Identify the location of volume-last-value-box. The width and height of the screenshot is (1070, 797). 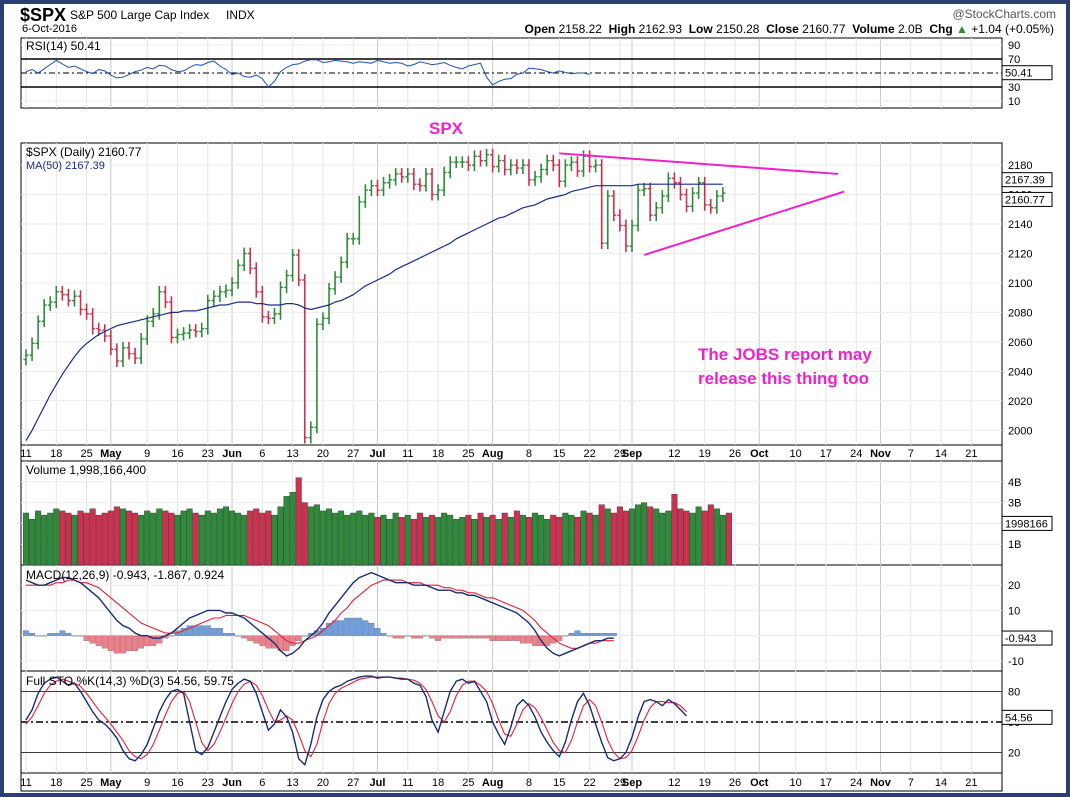
(1027, 523).